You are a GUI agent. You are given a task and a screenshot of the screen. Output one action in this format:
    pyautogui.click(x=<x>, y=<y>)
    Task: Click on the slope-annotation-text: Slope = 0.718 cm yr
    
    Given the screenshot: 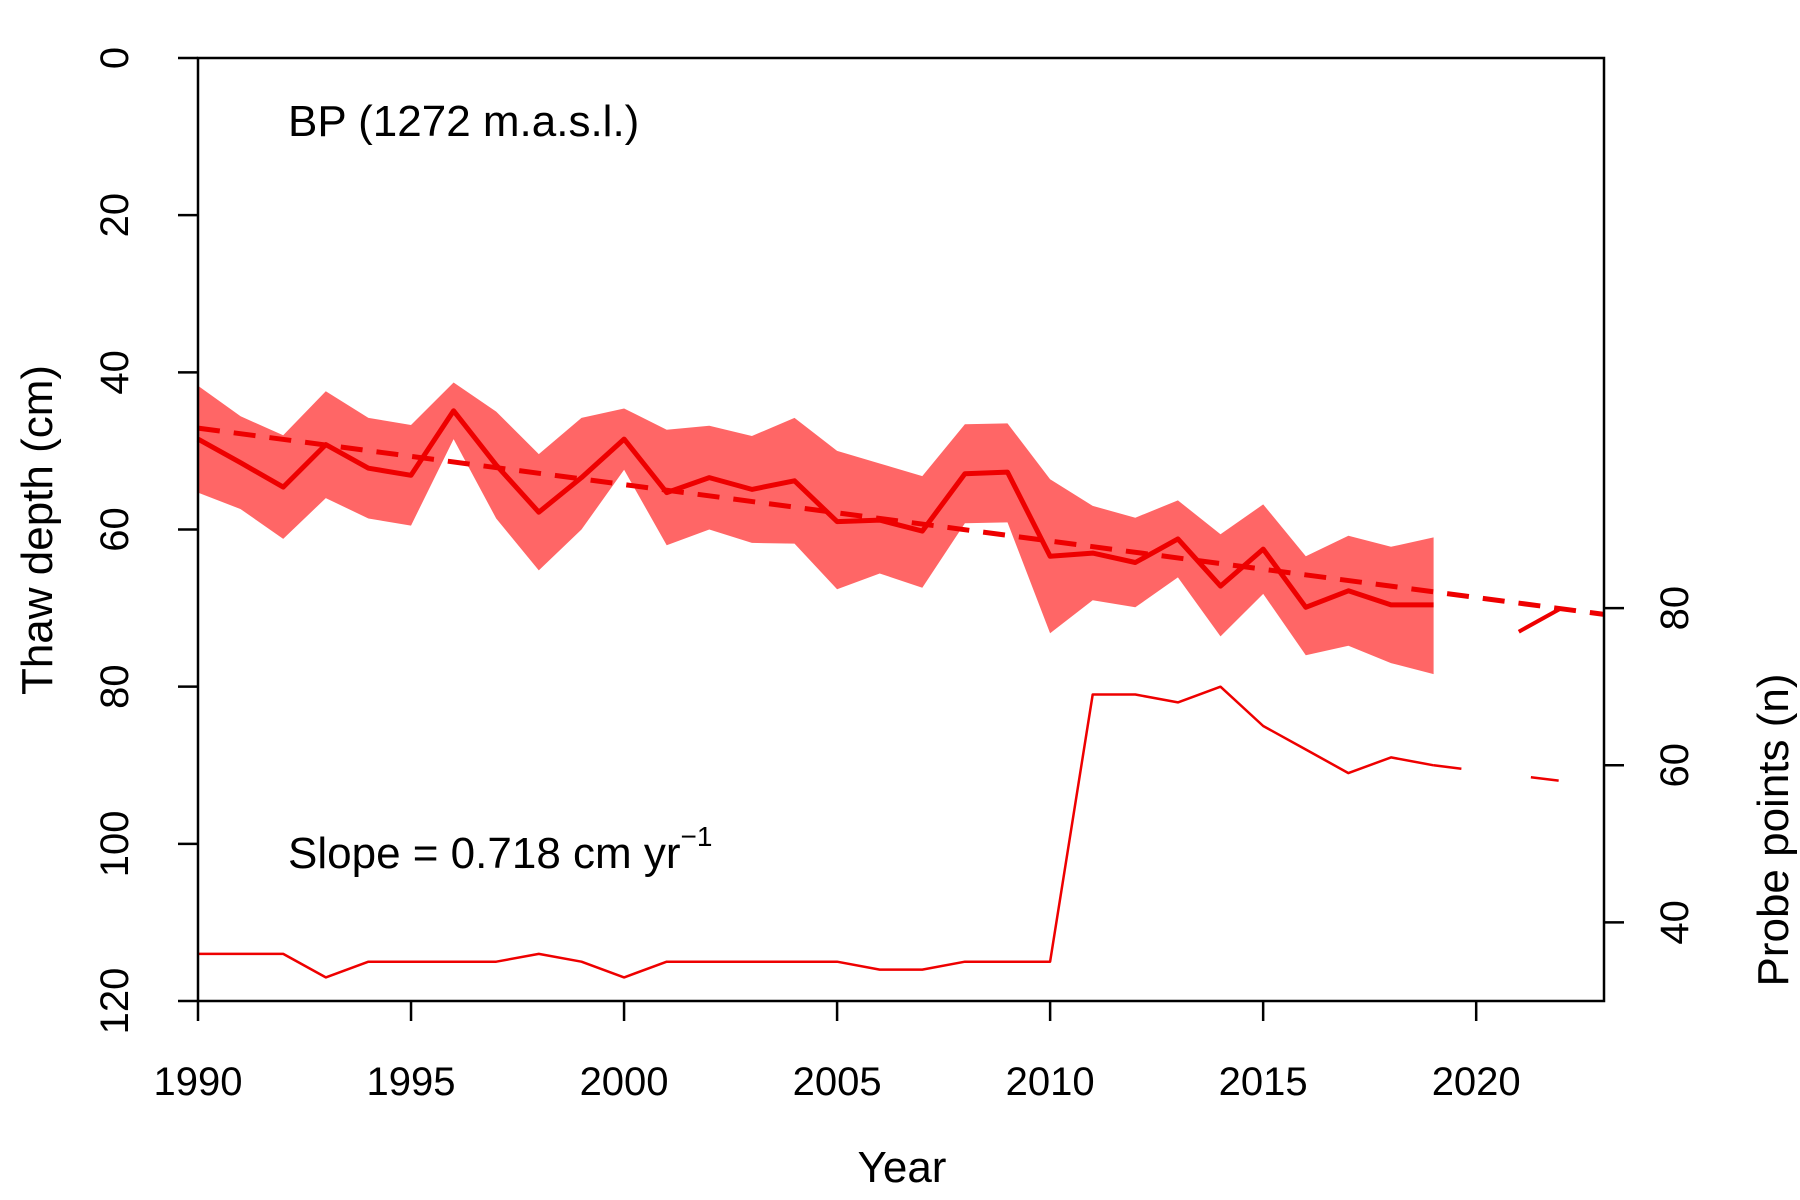 What is the action you would take?
    pyautogui.click(x=484, y=853)
    